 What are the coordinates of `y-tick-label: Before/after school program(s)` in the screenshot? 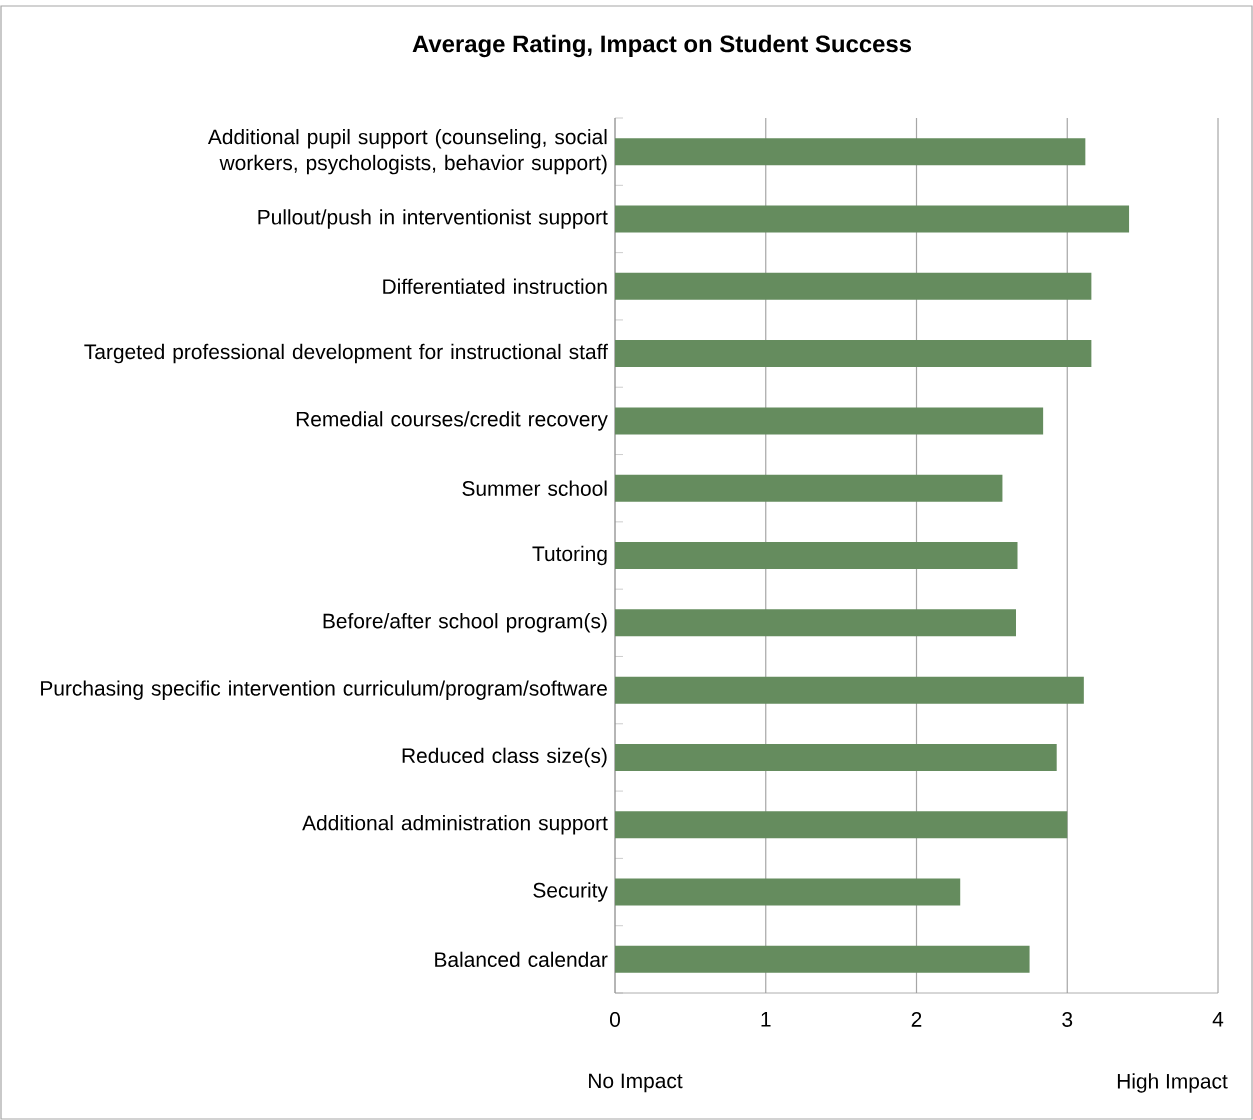 It's located at (465, 623).